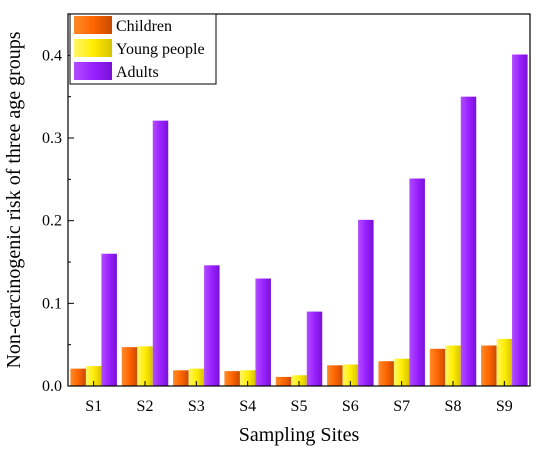 This screenshot has height=454, width=550. I want to click on y-tick-label: 0.4, so click(52, 55).